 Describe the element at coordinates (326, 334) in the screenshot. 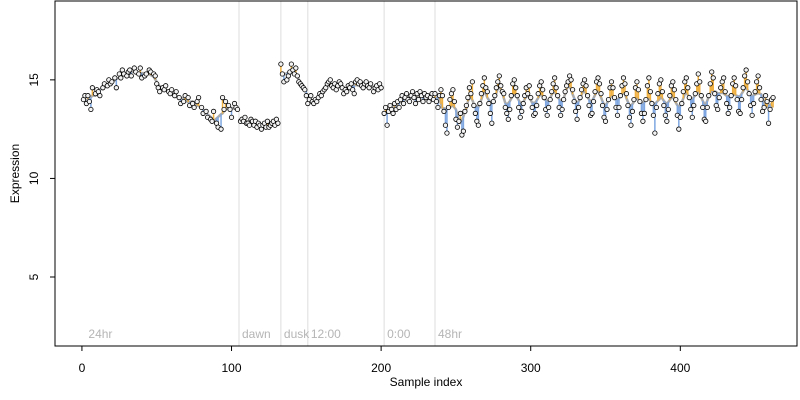

I see `time-marker-label: 12:00` at that location.